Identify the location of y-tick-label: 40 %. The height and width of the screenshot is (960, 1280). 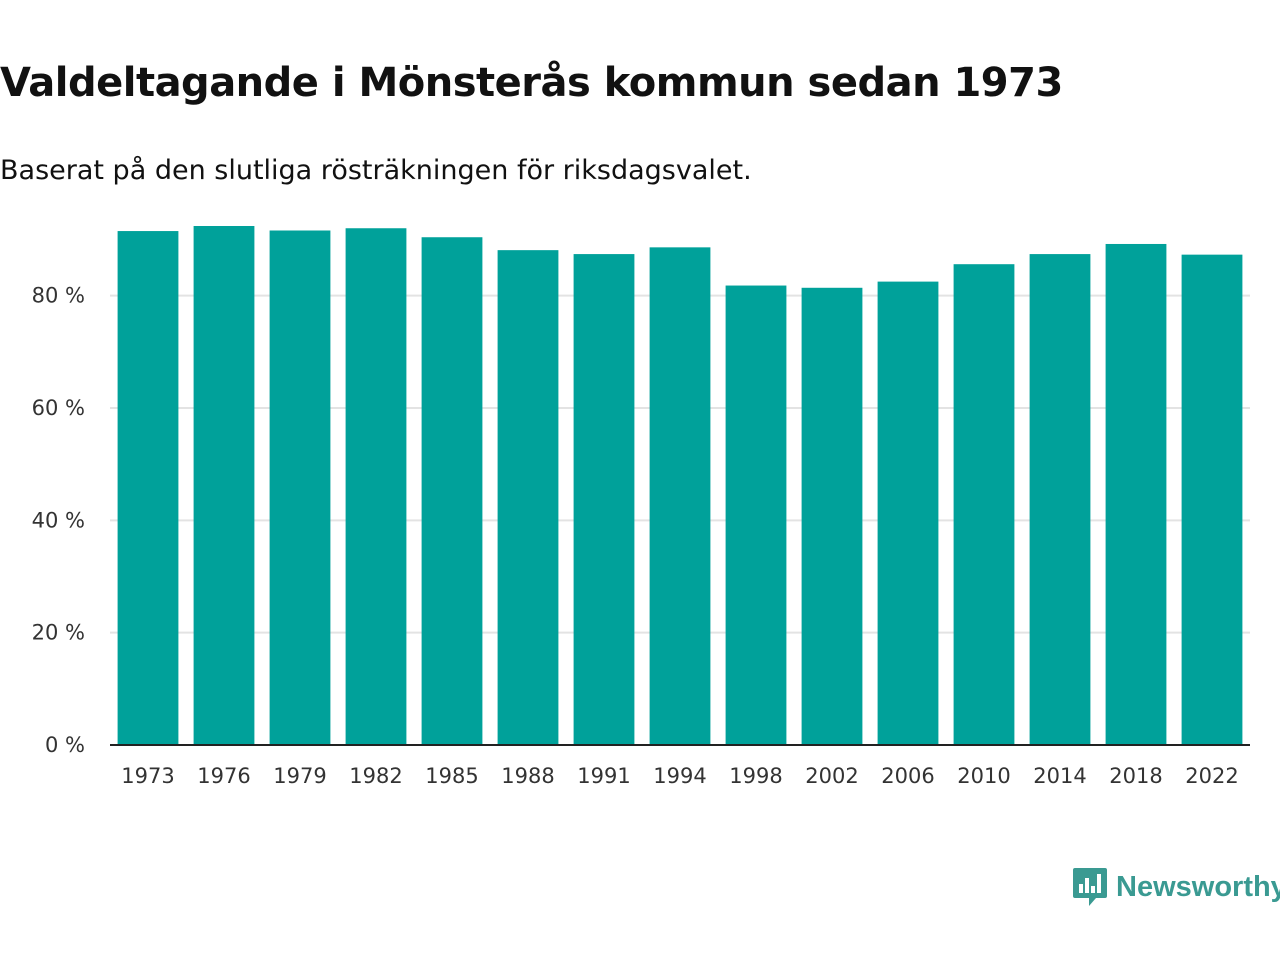
(58, 520).